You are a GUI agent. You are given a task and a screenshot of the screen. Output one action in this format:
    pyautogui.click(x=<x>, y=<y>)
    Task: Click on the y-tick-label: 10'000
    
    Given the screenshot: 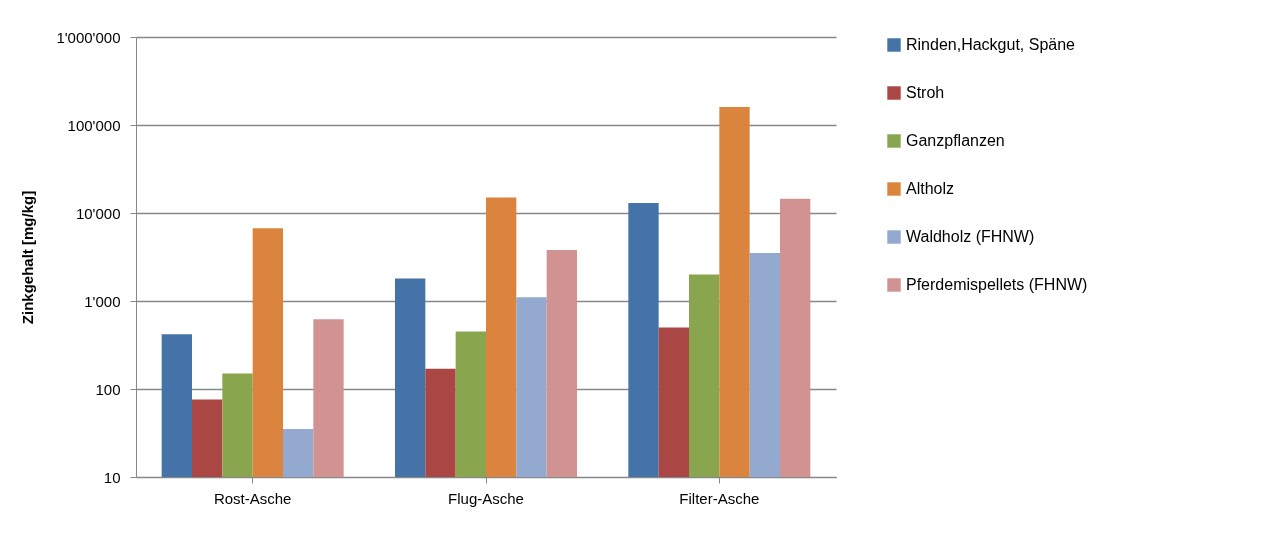 What is the action you would take?
    pyautogui.click(x=98, y=213)
    